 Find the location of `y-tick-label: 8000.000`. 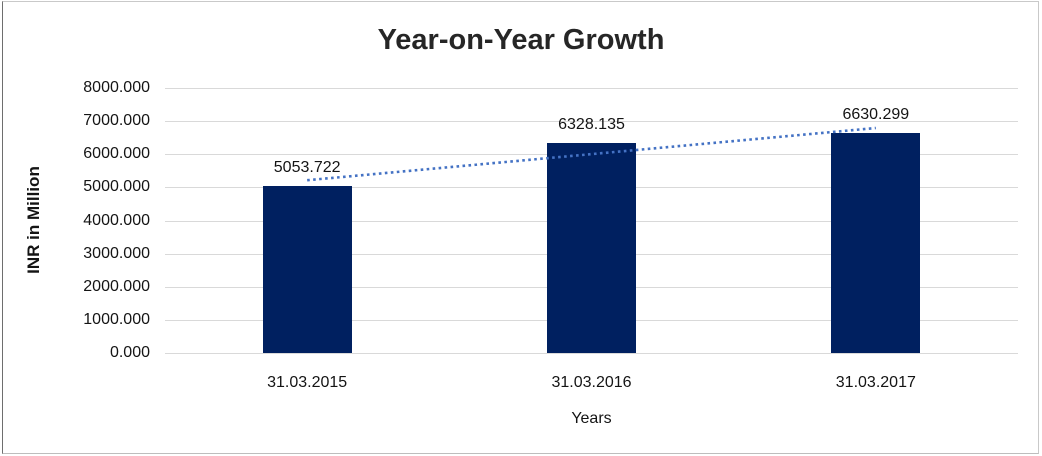

y-tick-label: 8000.000 is located at coordinates (116, 87).